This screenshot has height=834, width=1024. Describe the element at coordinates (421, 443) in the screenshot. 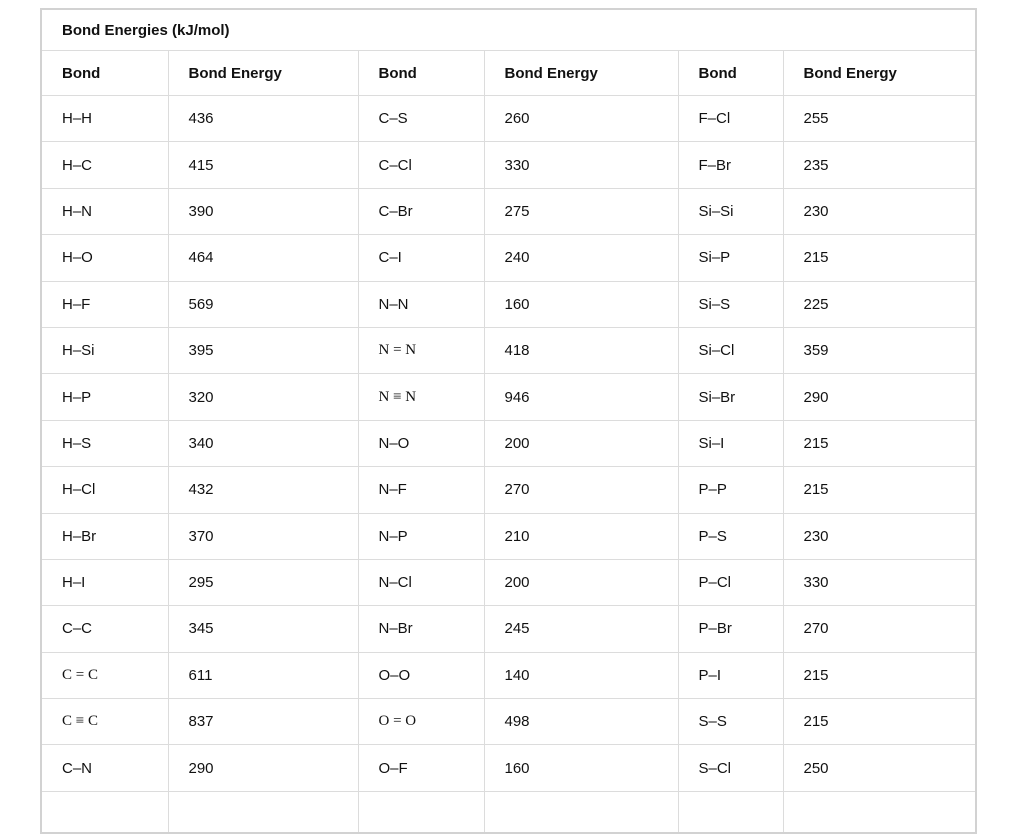

I see `bond-cell: N–O` at that location.